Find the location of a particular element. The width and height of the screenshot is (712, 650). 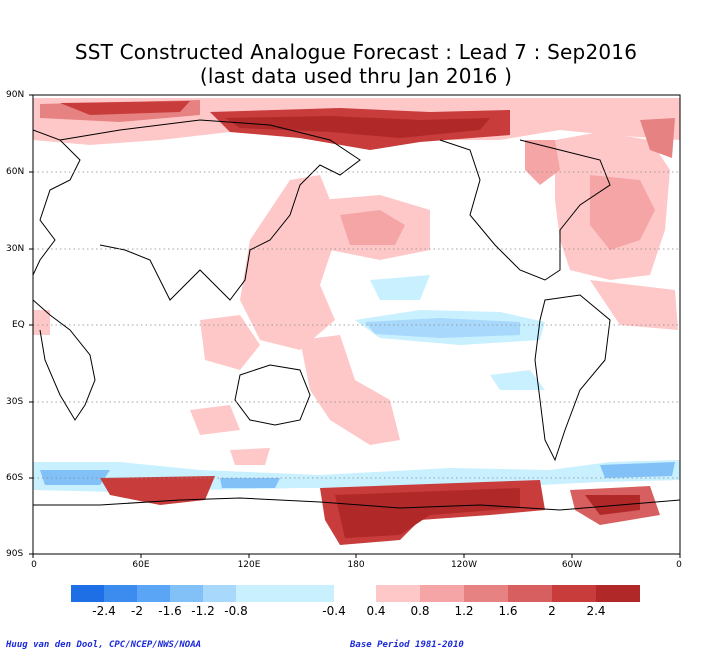

colorbar-label: -2 is located at coordinates (137, 611).